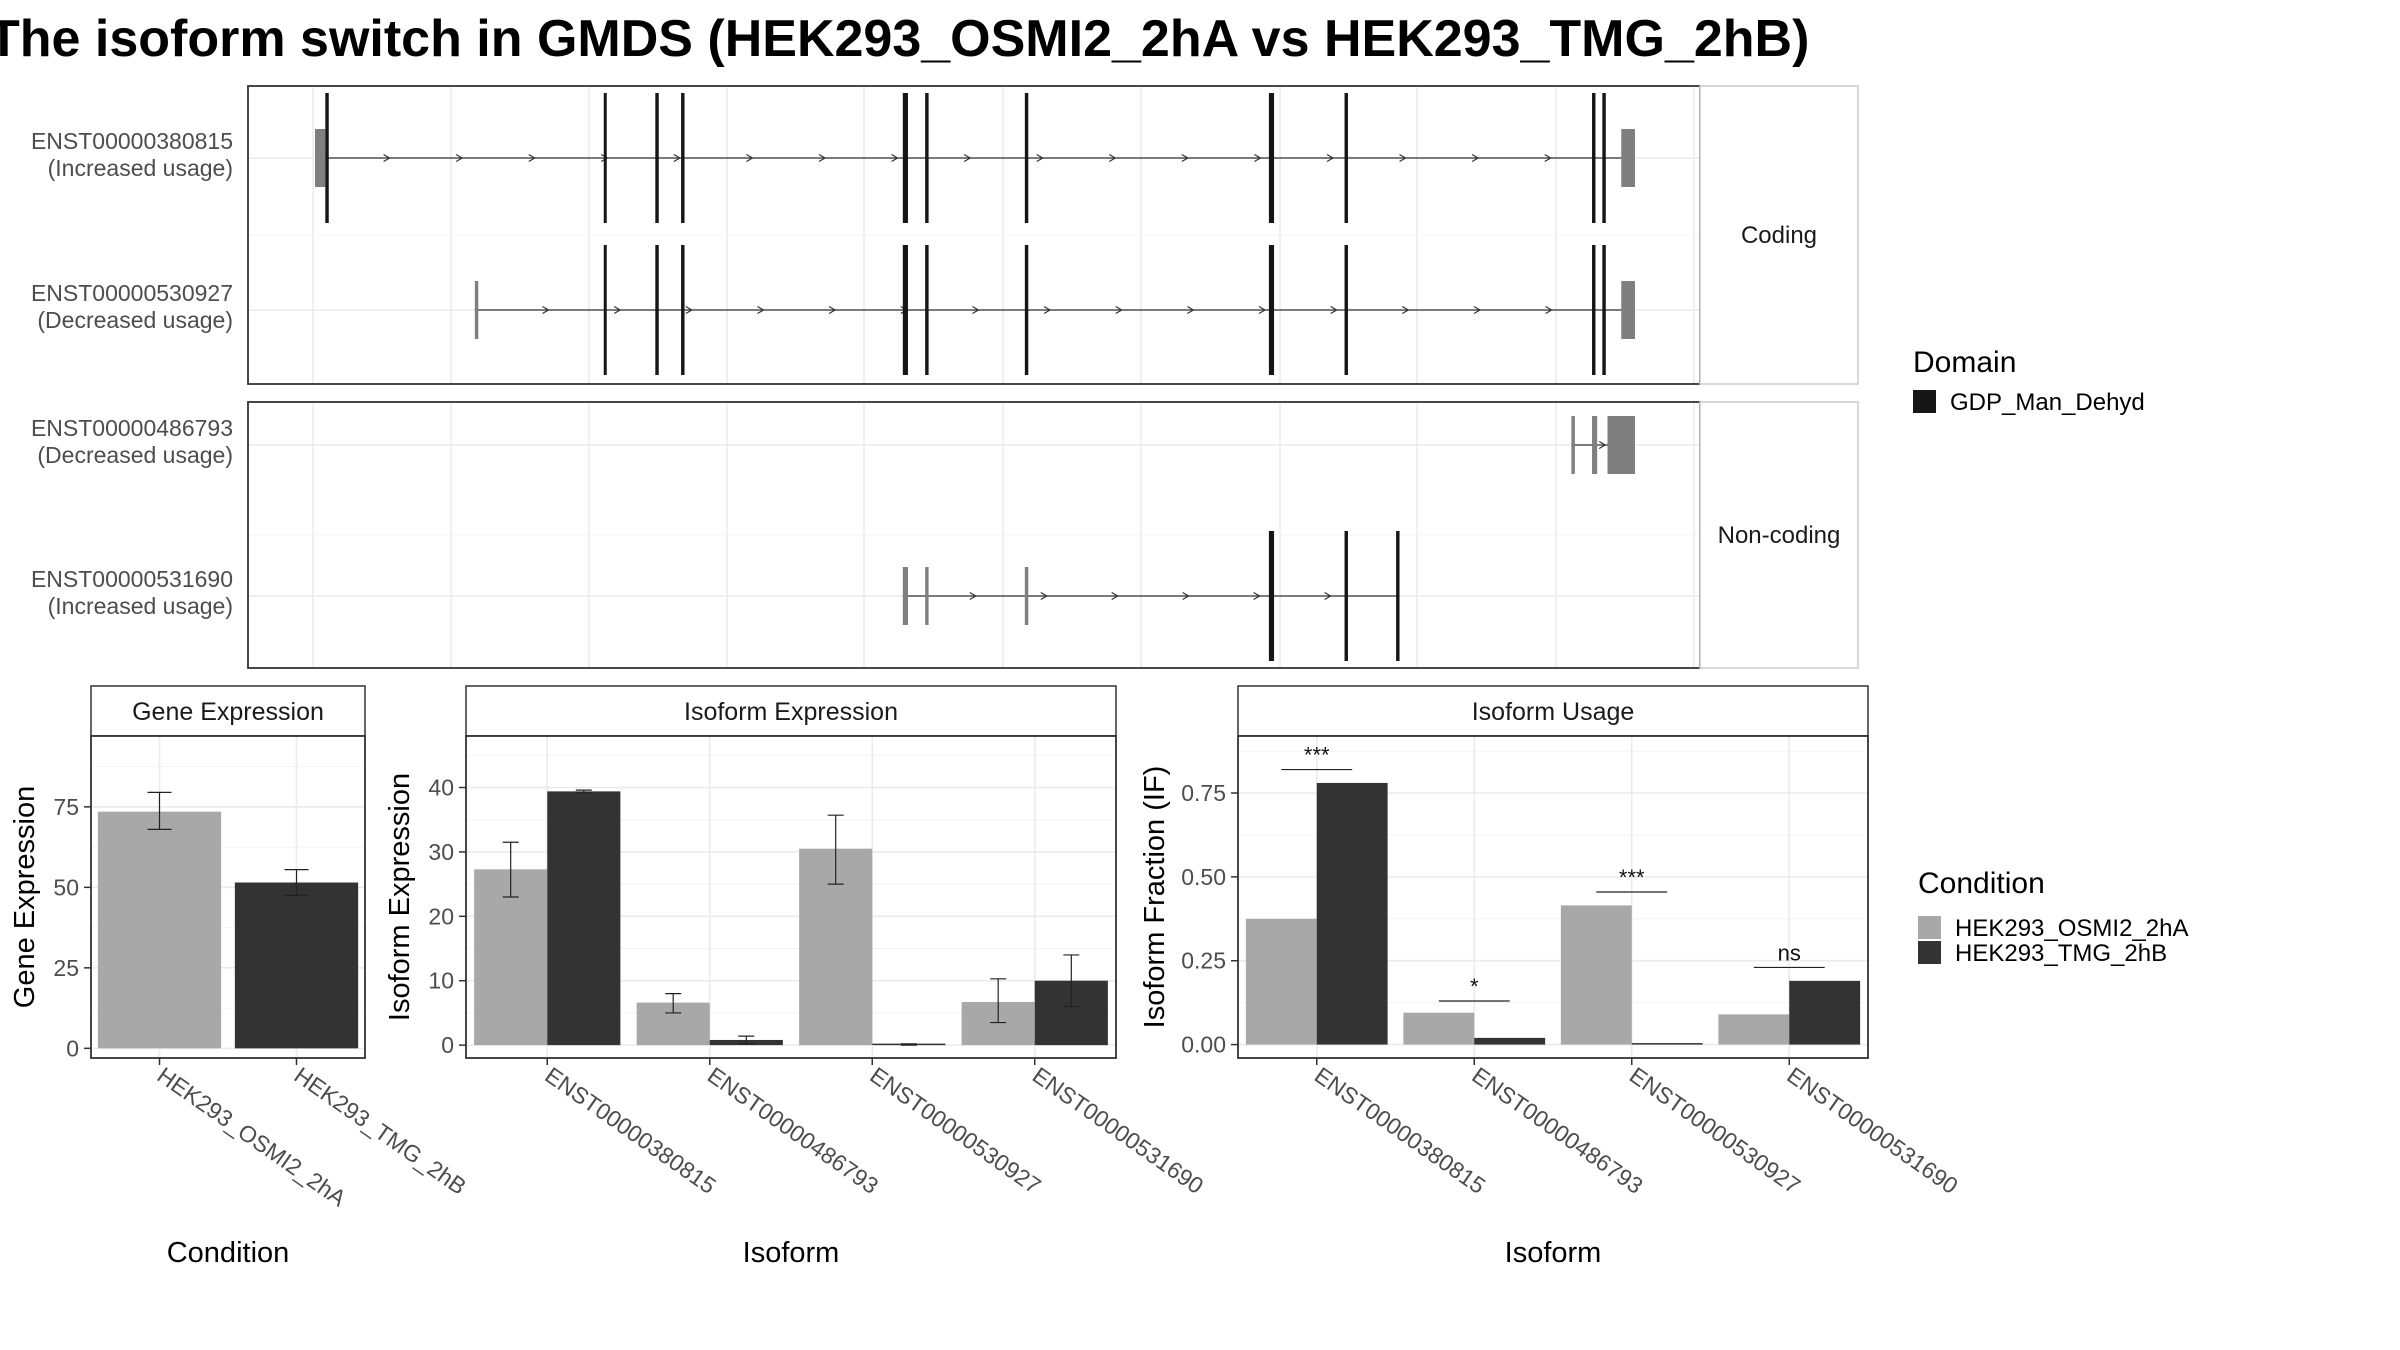  I want to click on bar-HEK293_TMG_2hB-ENST00000380815, so click(584, 918).